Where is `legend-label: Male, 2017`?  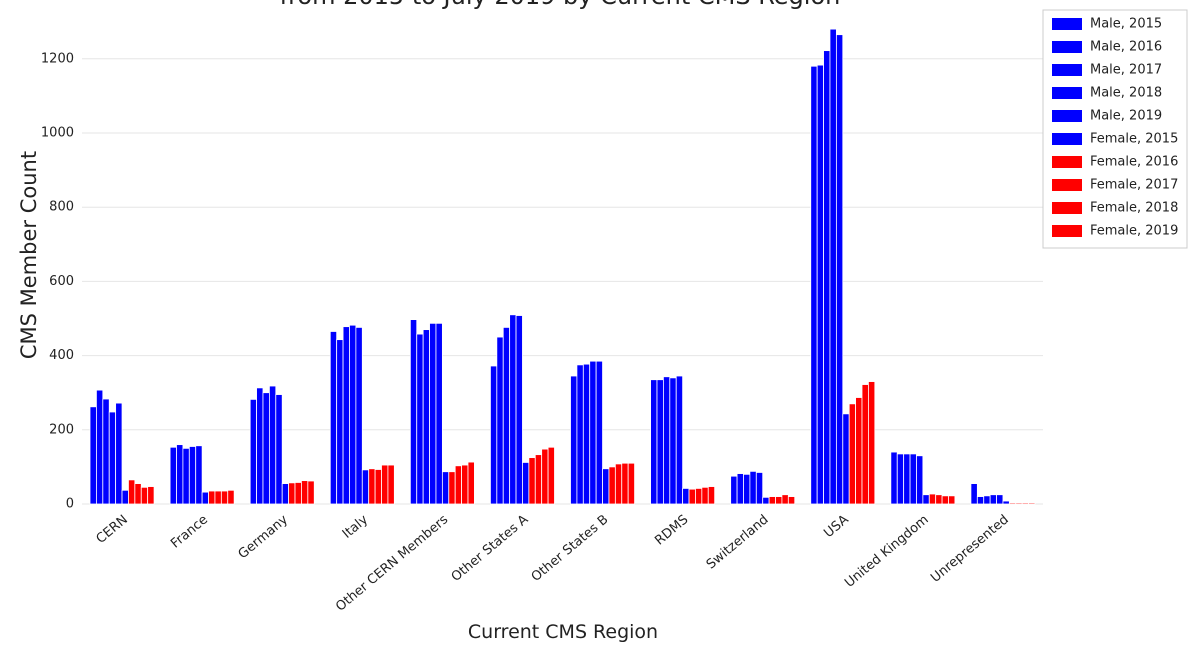 legend-label: Male, 2017 is located at coordinates (1126, 70).